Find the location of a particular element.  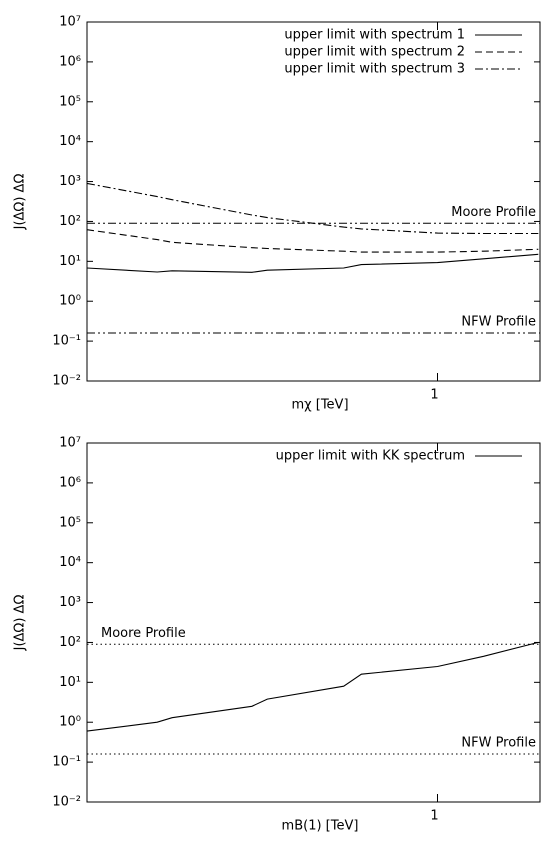

legend-label: upper limit with spectrum 3 is located at coordinates (374, 69).